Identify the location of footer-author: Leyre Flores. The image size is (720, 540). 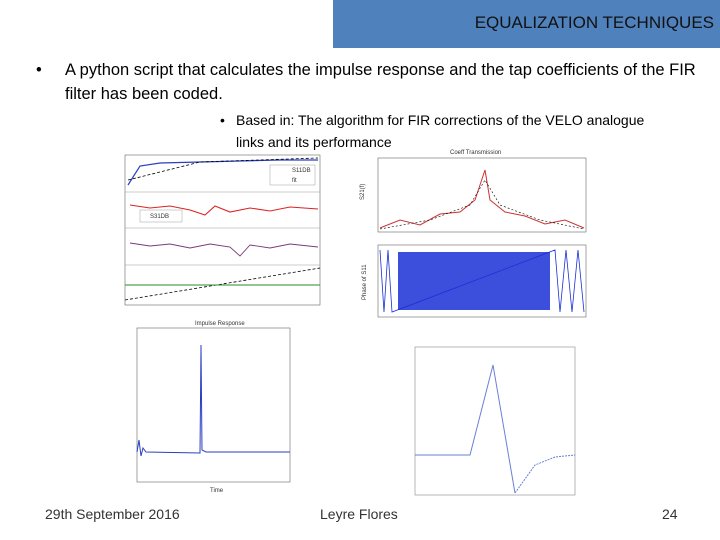
(359, 514).